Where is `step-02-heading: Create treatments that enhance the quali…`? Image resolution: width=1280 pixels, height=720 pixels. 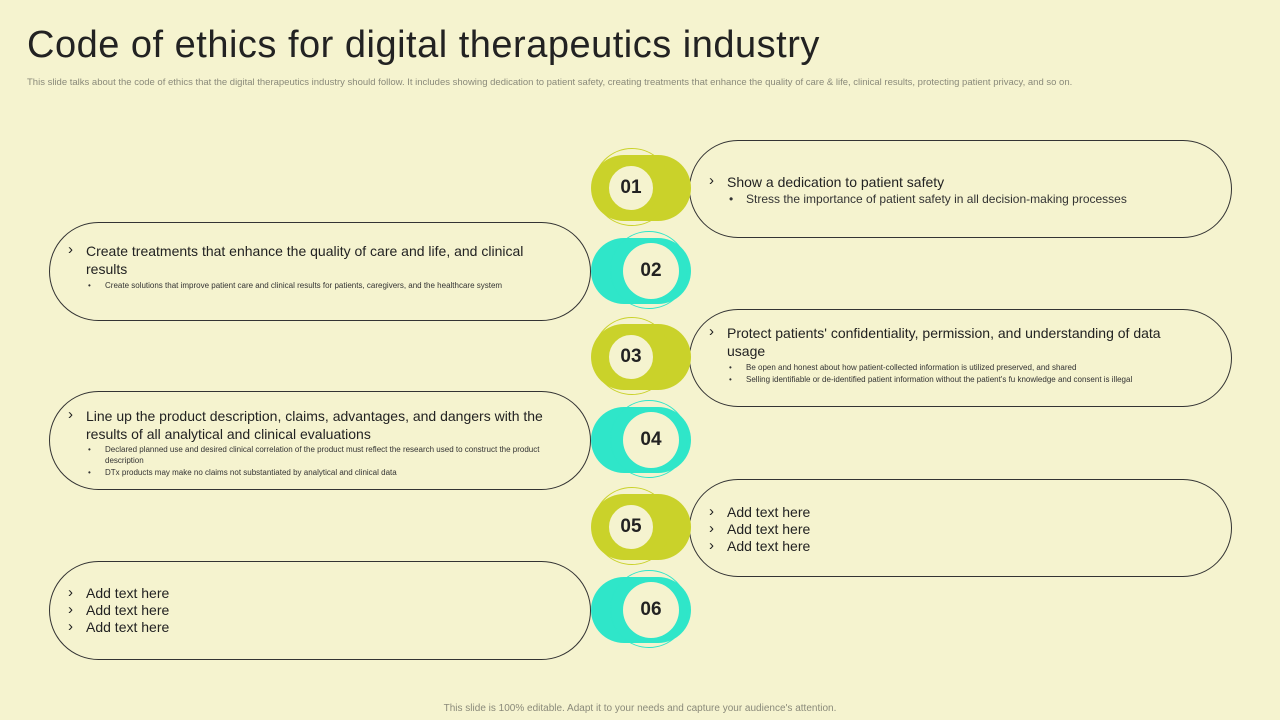 step-02-heading: Create treatments that enhance the quali… is located at coordinates (313, 259).